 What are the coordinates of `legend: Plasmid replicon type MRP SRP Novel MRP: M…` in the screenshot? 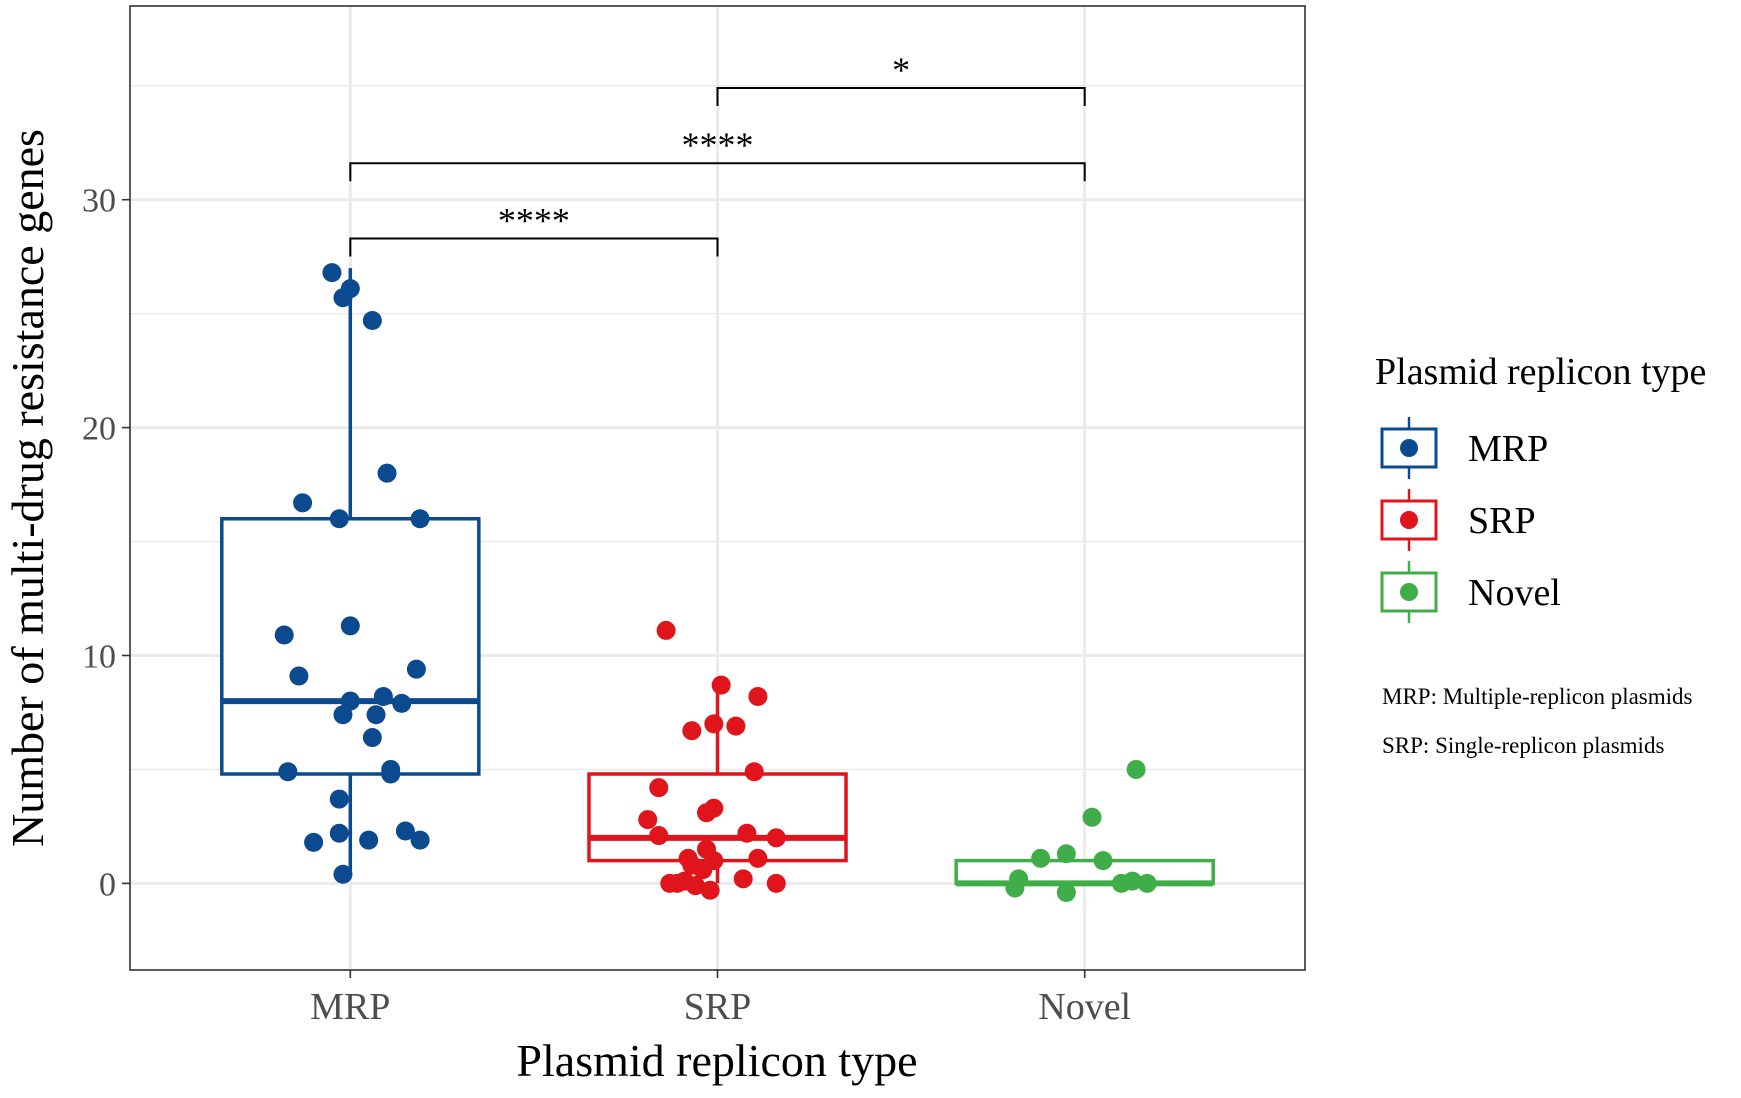 It's located at (1540, 554).